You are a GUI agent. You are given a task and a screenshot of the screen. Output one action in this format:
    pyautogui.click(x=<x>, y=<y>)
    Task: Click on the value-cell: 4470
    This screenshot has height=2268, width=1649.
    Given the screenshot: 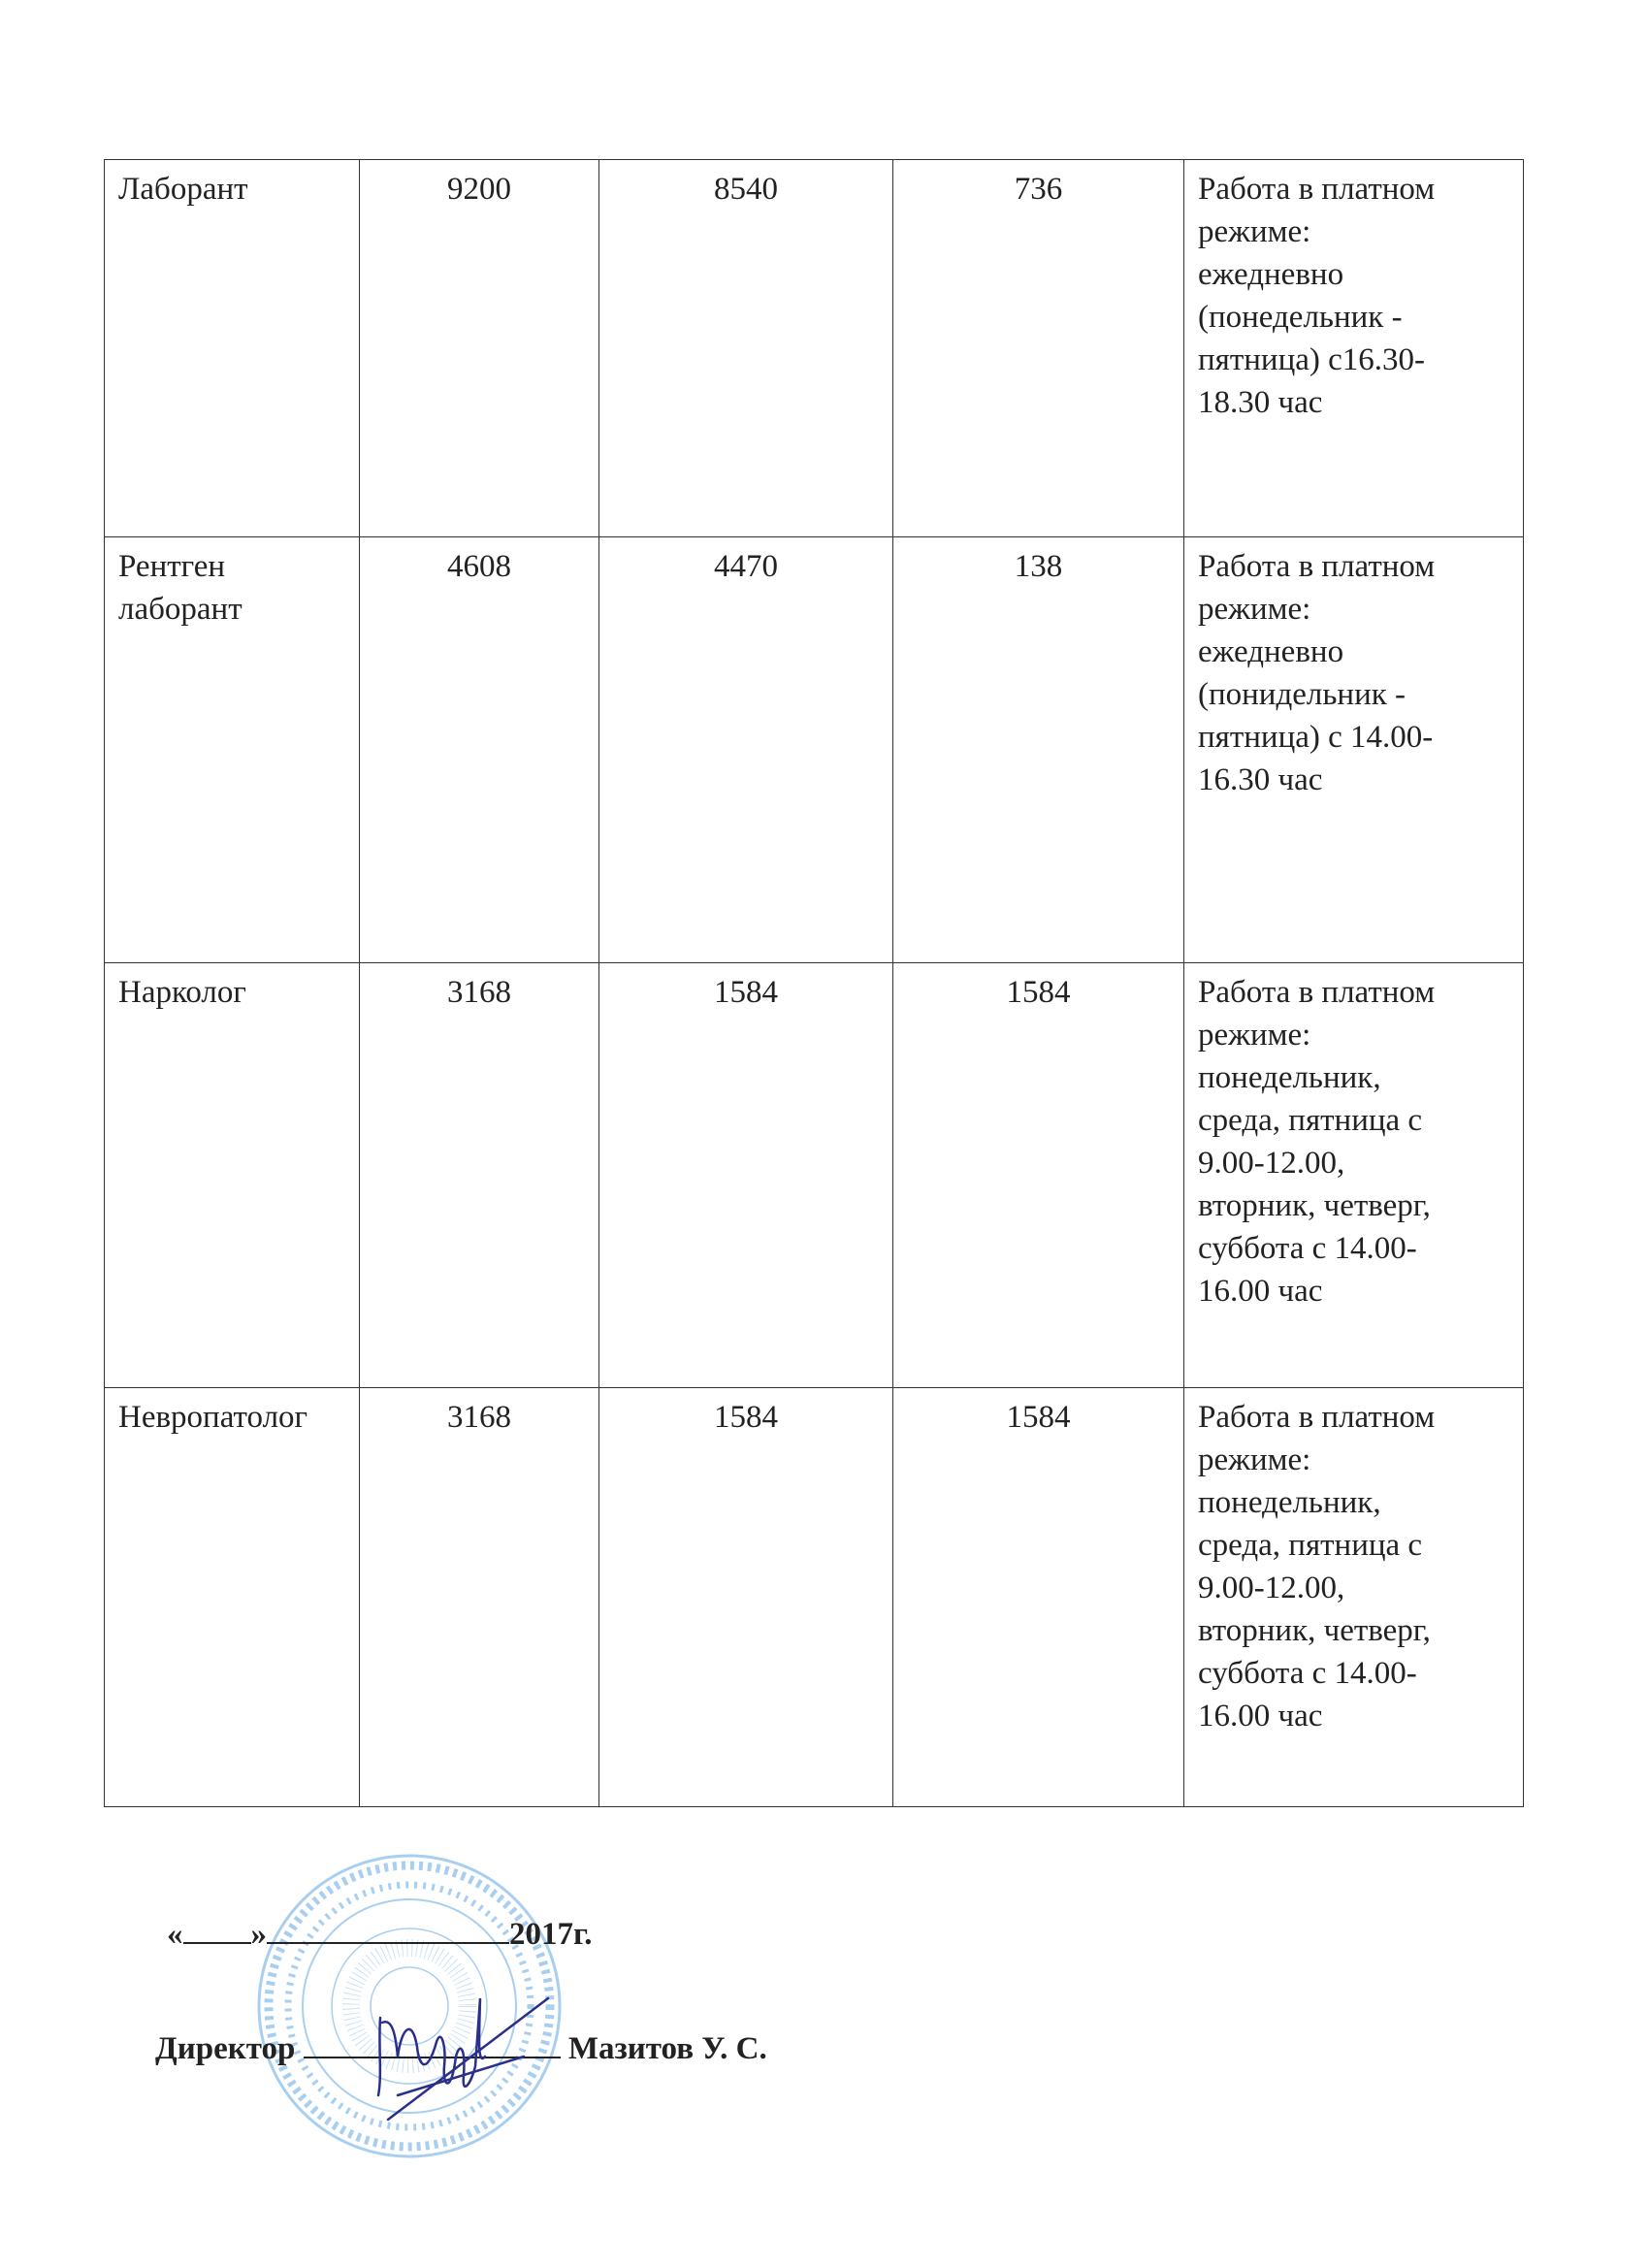 What is the action you would take?
    pyautogui.click(x=745, y=749)
    